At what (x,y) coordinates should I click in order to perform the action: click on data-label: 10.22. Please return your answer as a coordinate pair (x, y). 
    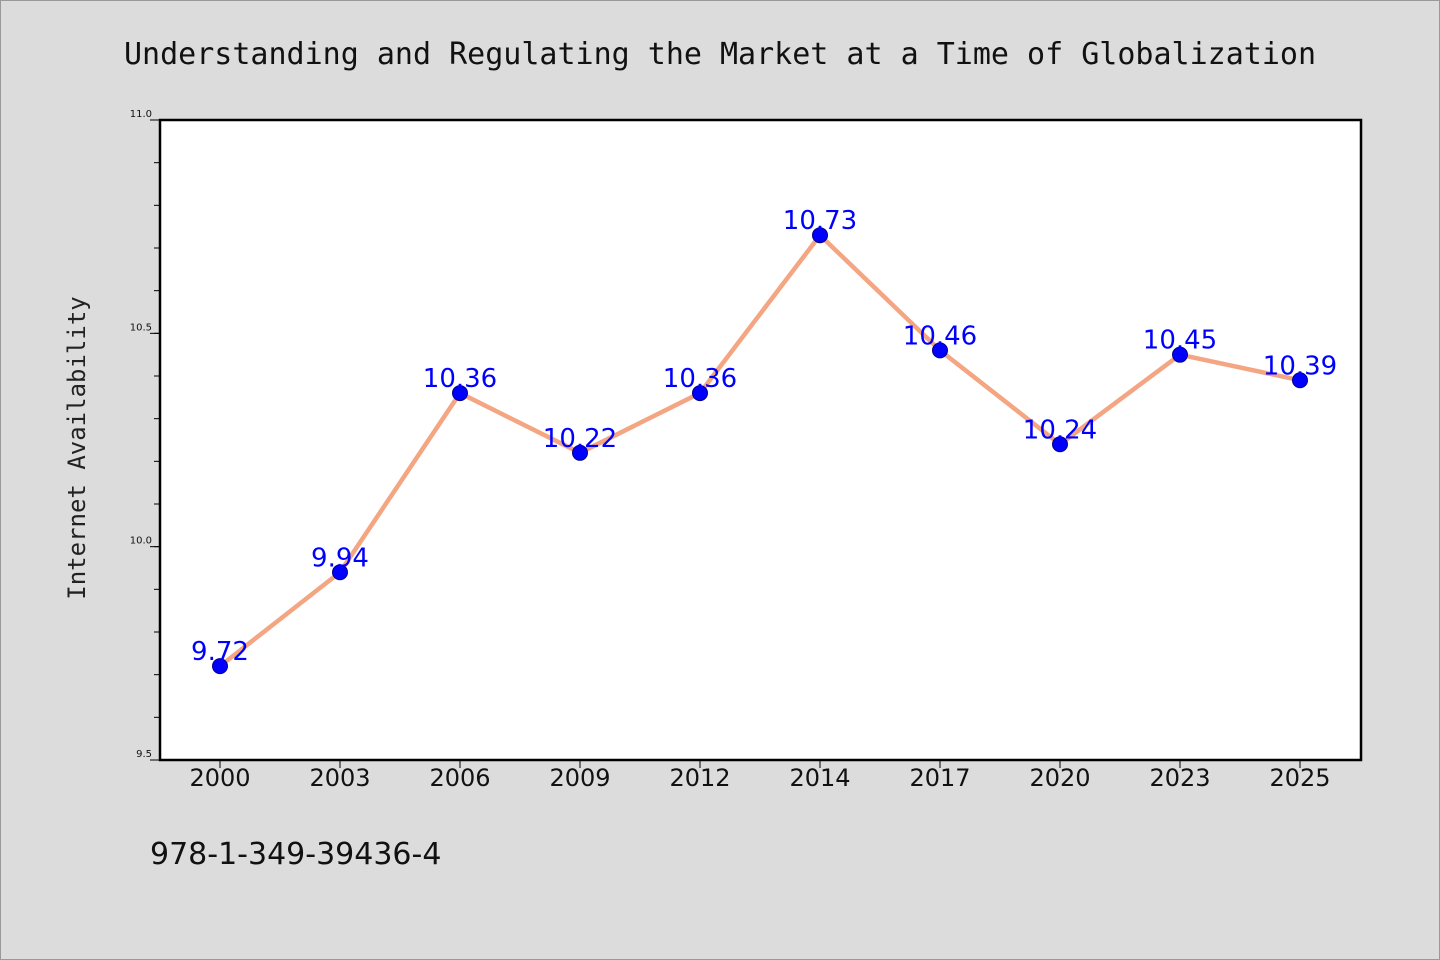
    Looking at the image, I should click on (580, 439).